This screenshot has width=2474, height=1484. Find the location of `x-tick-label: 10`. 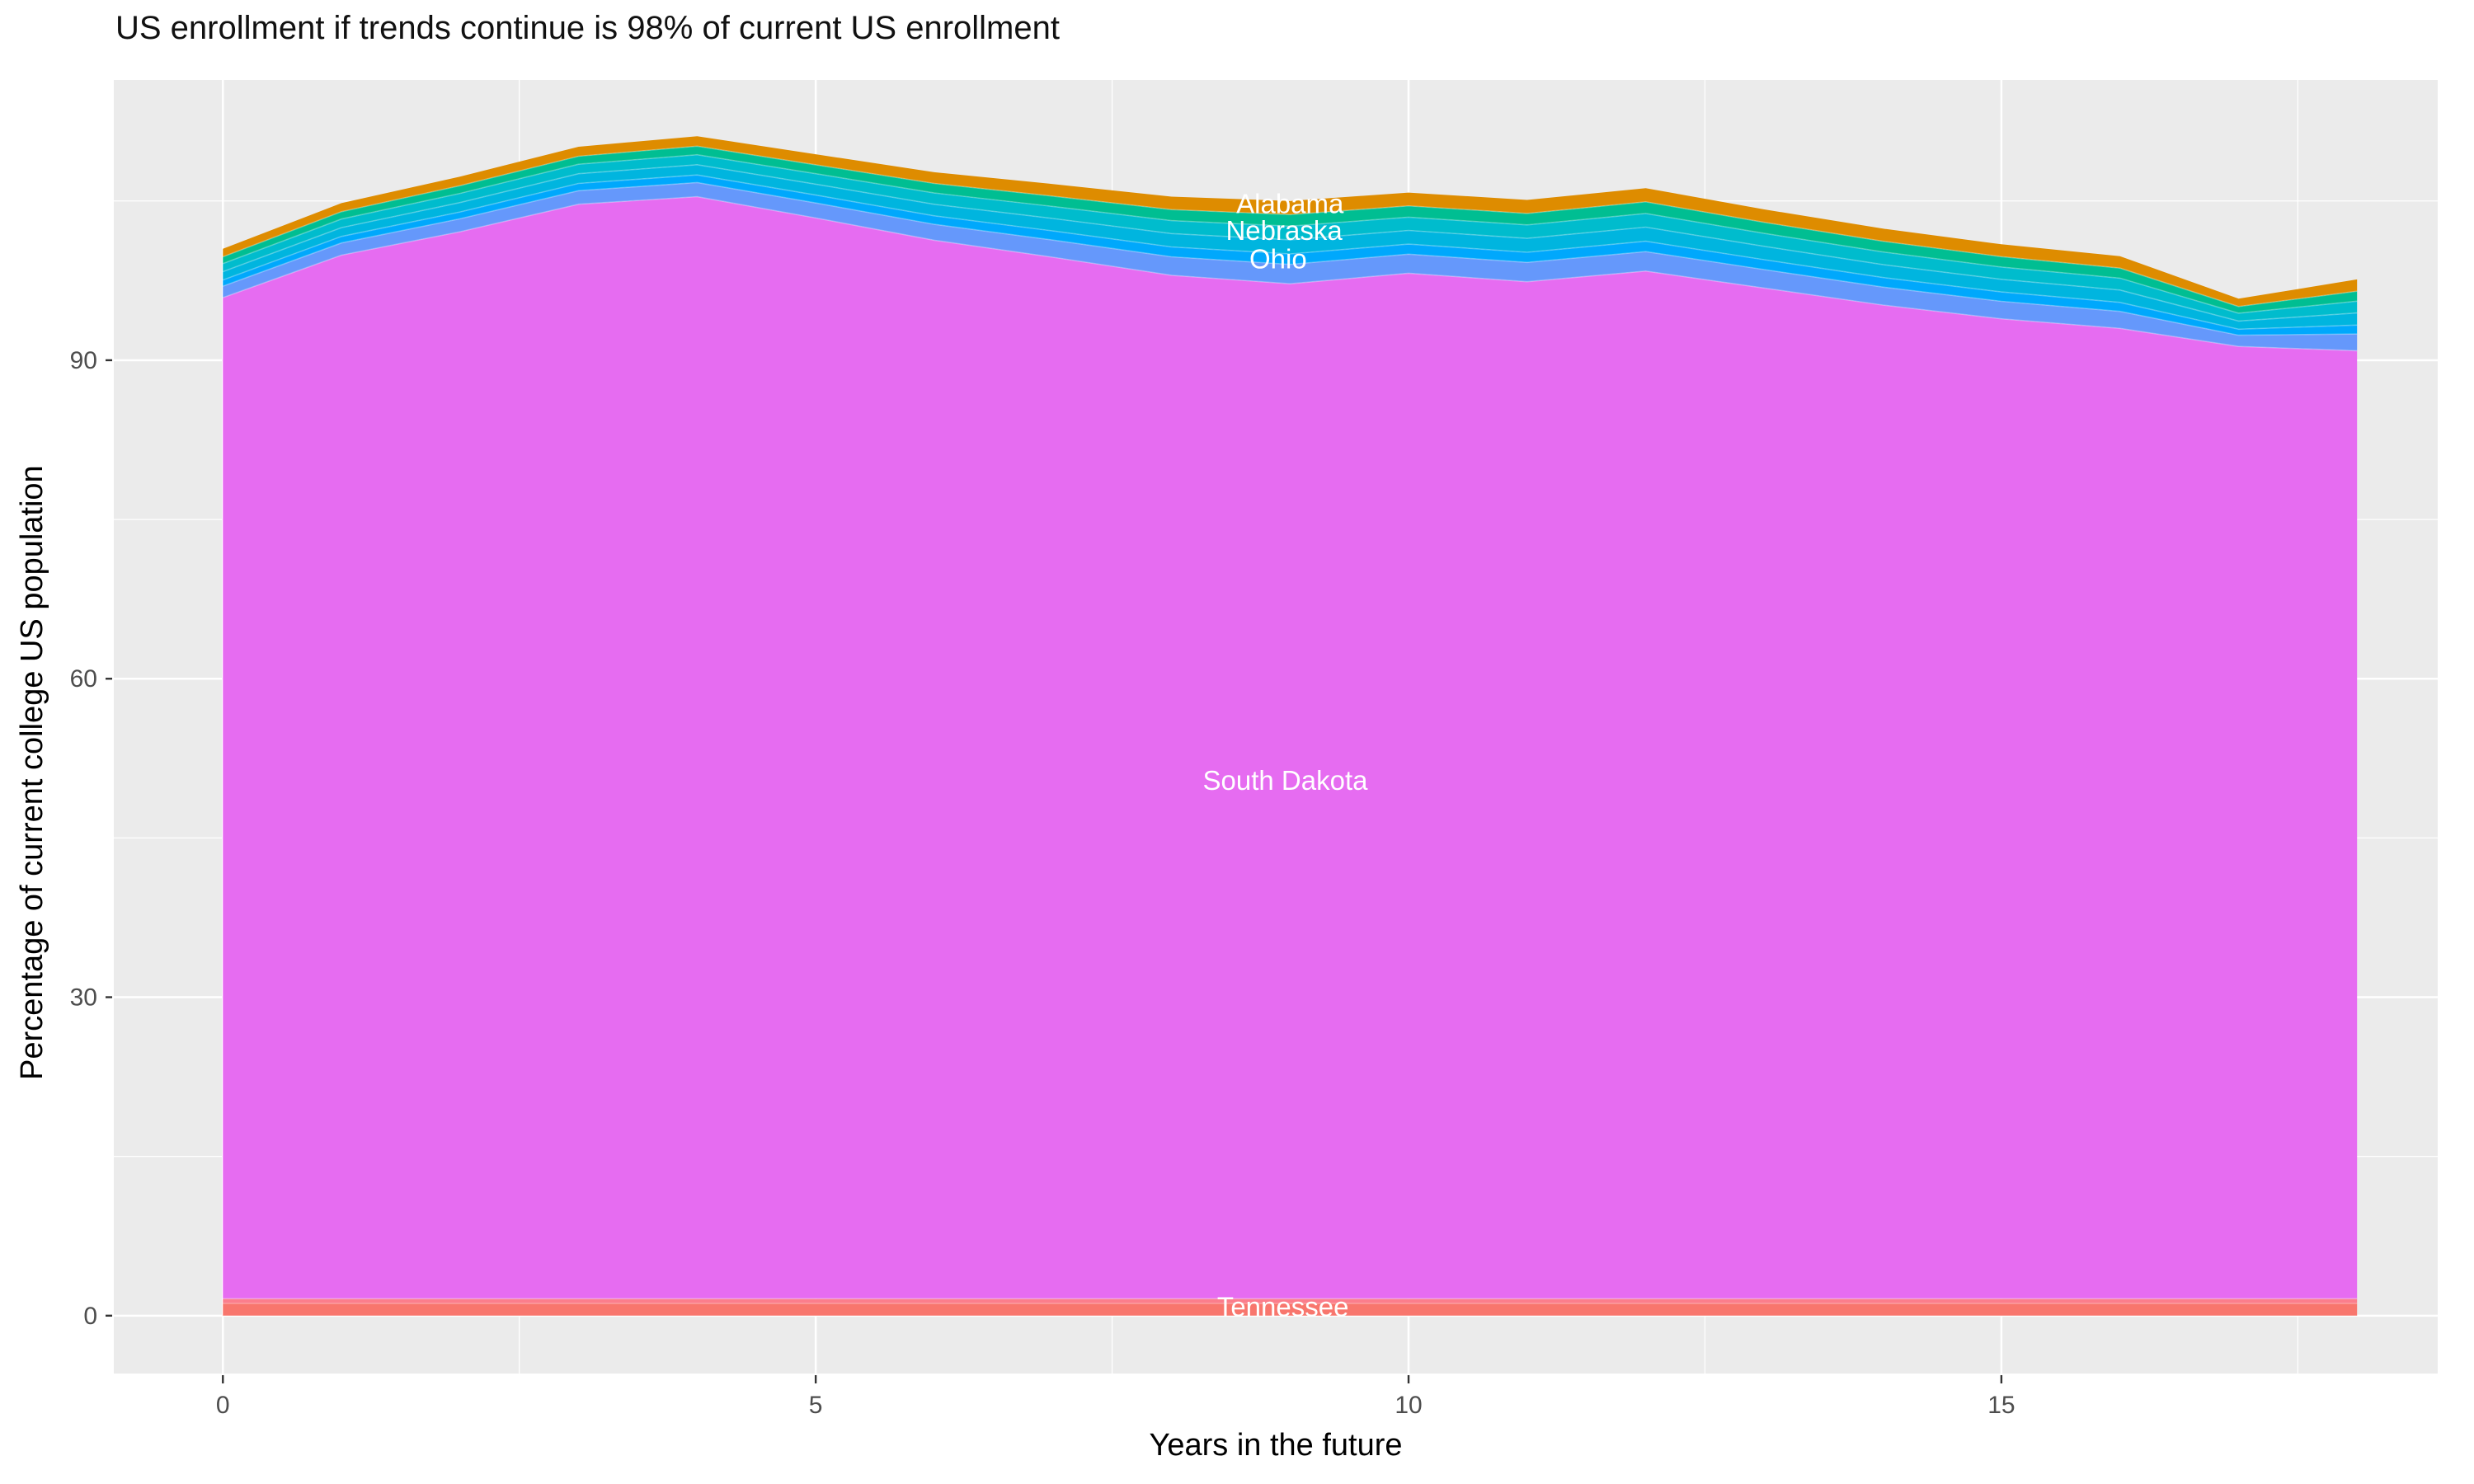

x-tick-label: 10 is located at coordinates (1408, 1405).